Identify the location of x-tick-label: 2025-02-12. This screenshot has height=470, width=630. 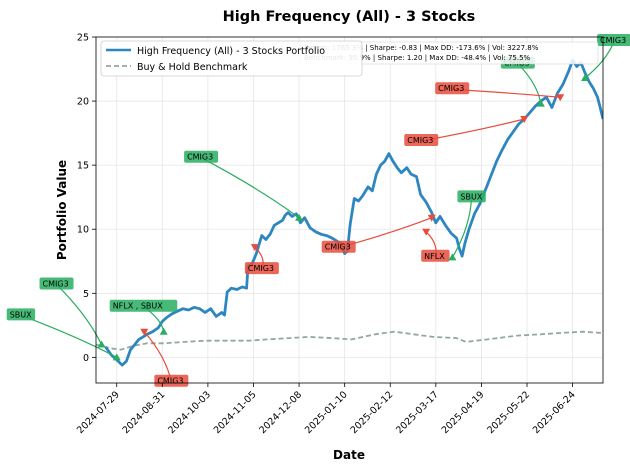
(372, 412).